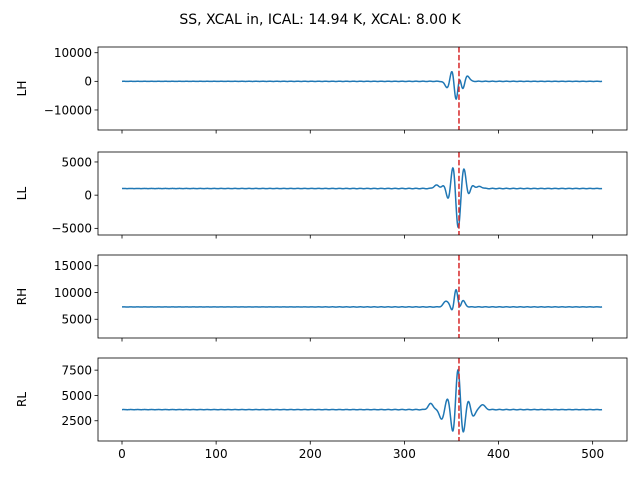  I want to click on y-tick-label: −10000, so click(68, 110).